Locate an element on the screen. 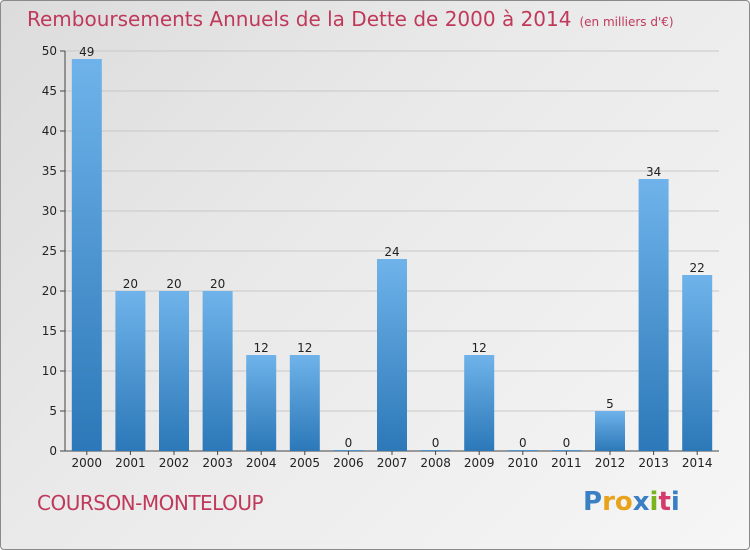 The width and height of the screenshot is (750, 550). x-tick-label: 2007 is located at coordinates (392, 463).